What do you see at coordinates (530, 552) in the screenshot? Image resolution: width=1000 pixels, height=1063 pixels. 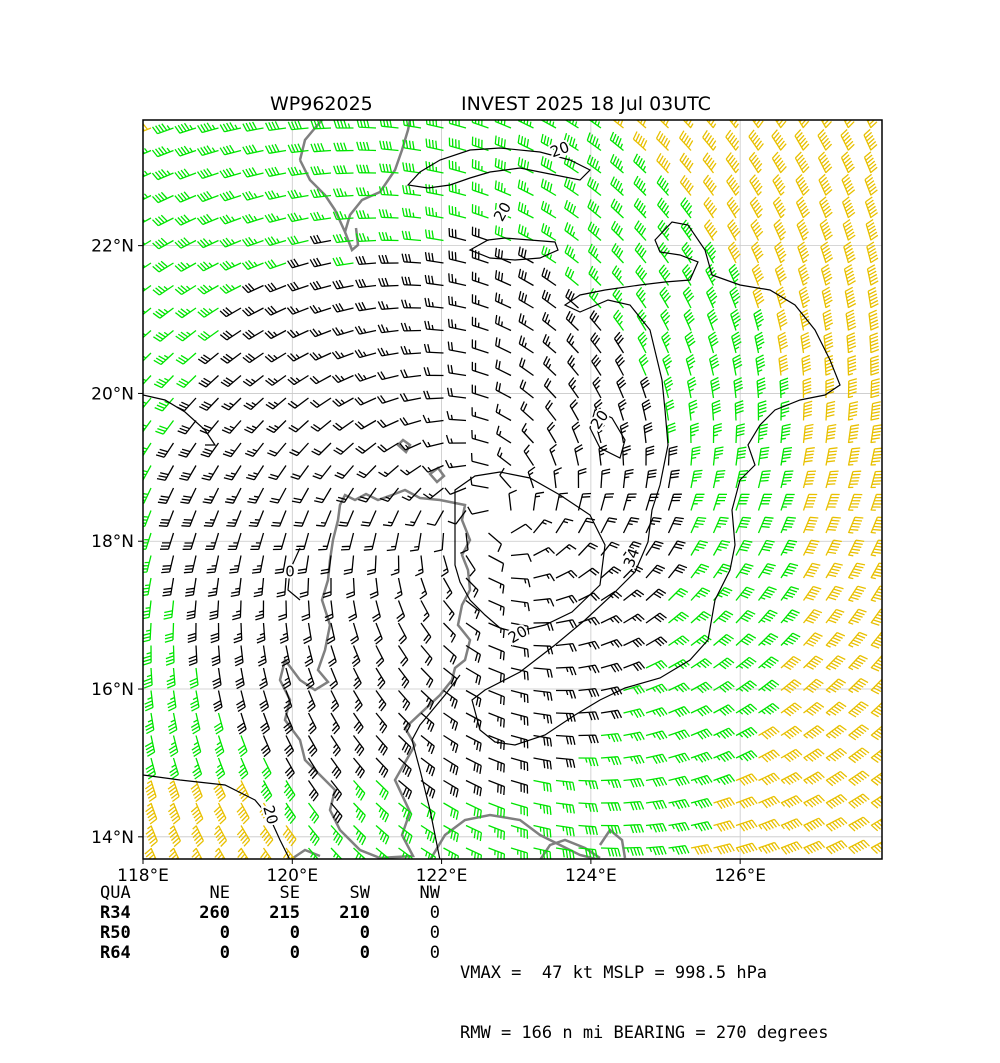 I see `contour-20kt-inner` at bounding box center [530, 552].